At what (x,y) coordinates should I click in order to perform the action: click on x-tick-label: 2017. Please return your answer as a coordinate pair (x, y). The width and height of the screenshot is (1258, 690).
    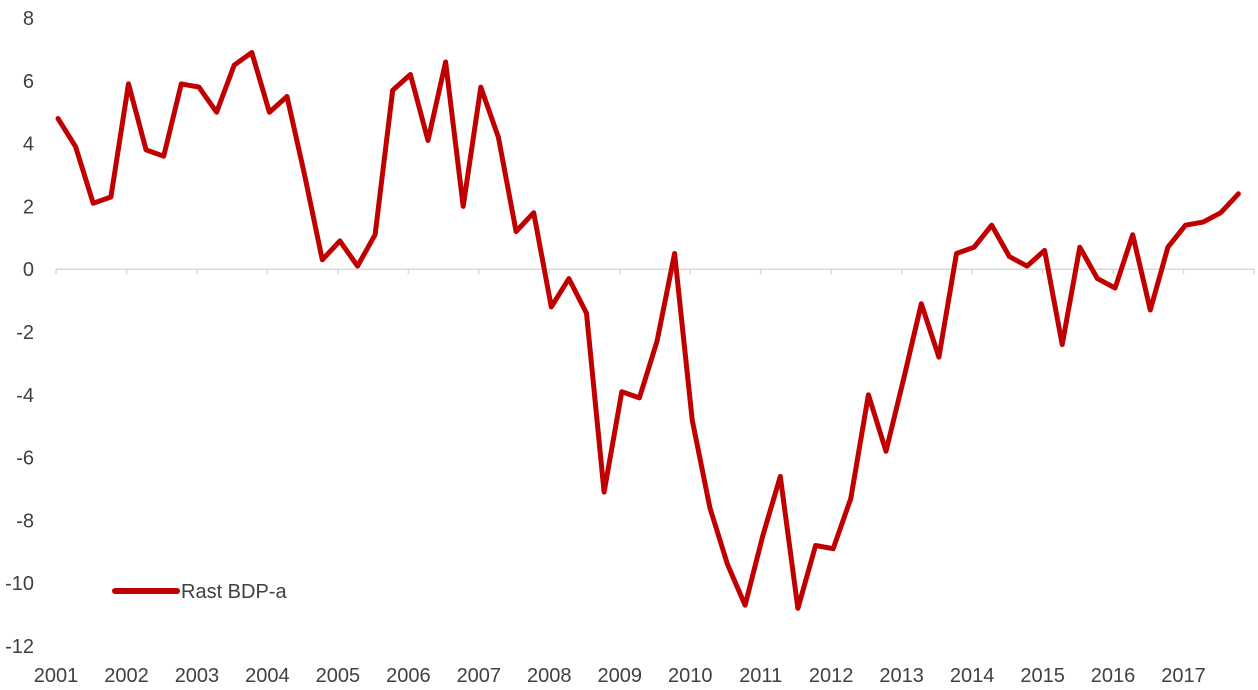
    Looking at the image, I should click on (1183, 676).